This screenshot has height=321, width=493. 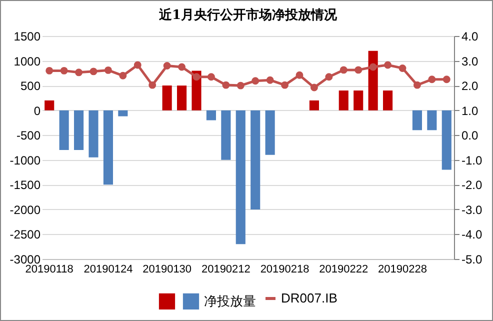 What do you see at coordinates (472, 235) in the screenshot?
I see `y2-tick-label: -4.0` at bounding box center [472, 235].